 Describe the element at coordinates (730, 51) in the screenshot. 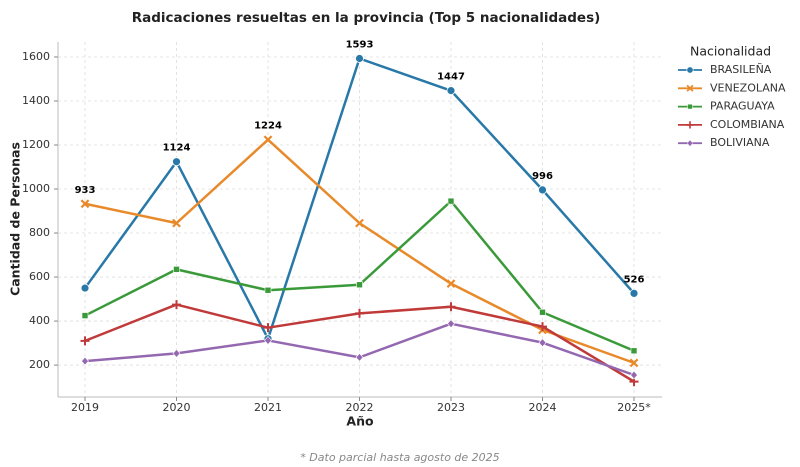

I see `legend-title: Nacionalidad` at that location.